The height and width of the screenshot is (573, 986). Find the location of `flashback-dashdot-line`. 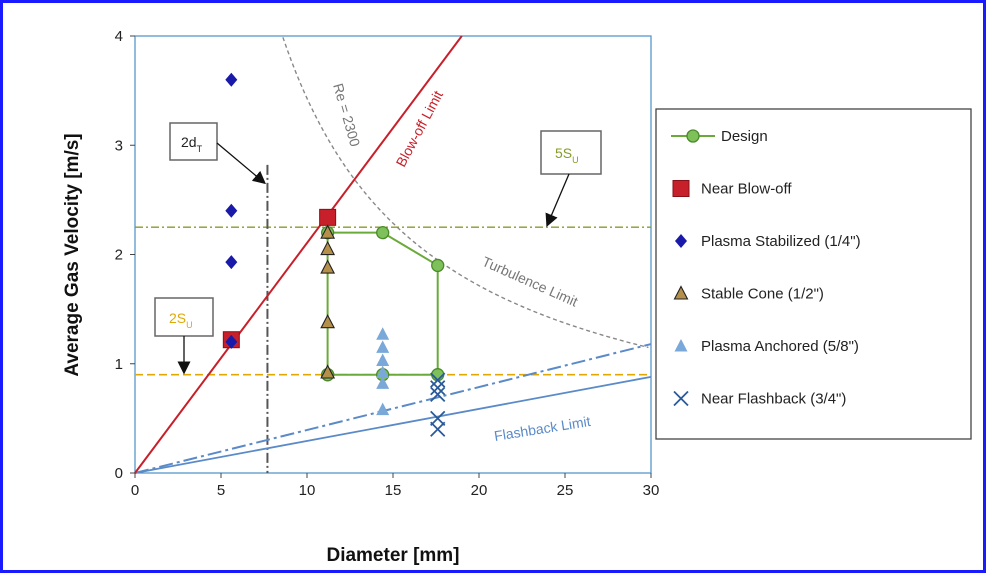

flashback-dashdot-line is located at coordinates (393, 408).